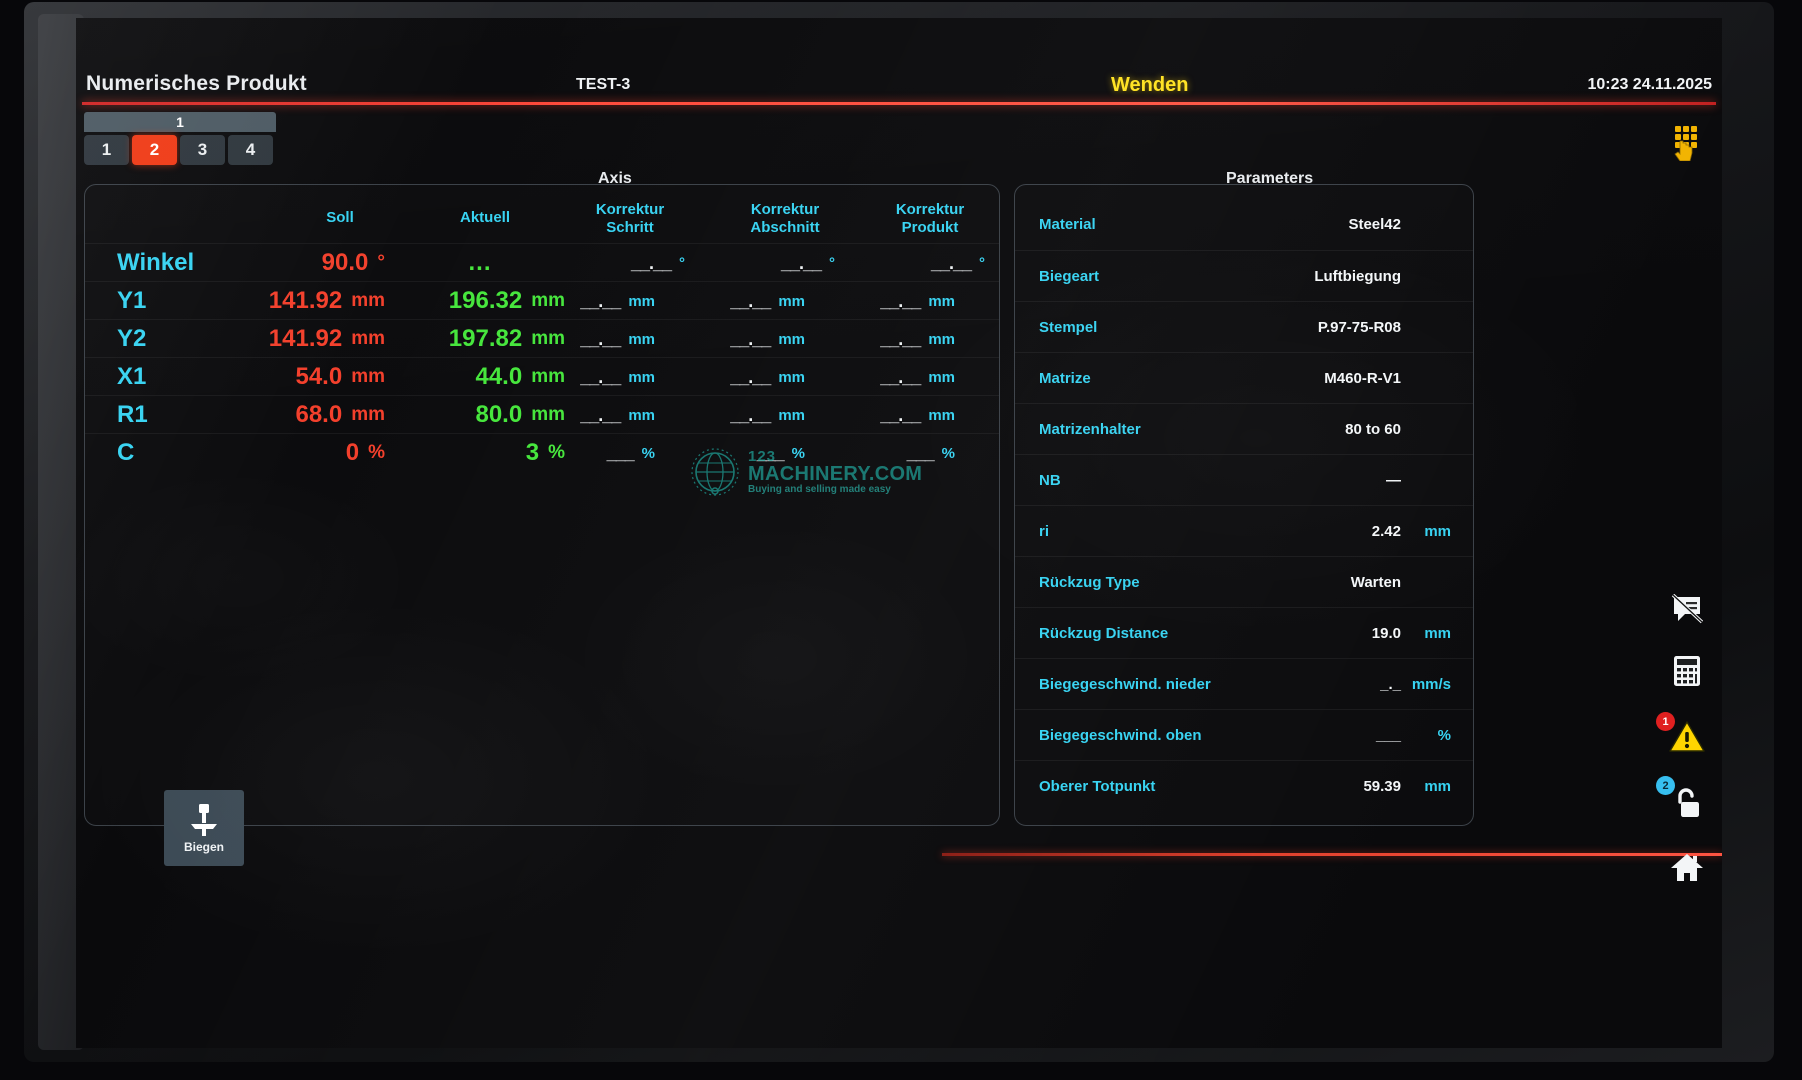  What do you see at coordinates (548, 376) in the screenshot?
I see `aktuell-unit-x1: mm` at bounding box center [548, 376].